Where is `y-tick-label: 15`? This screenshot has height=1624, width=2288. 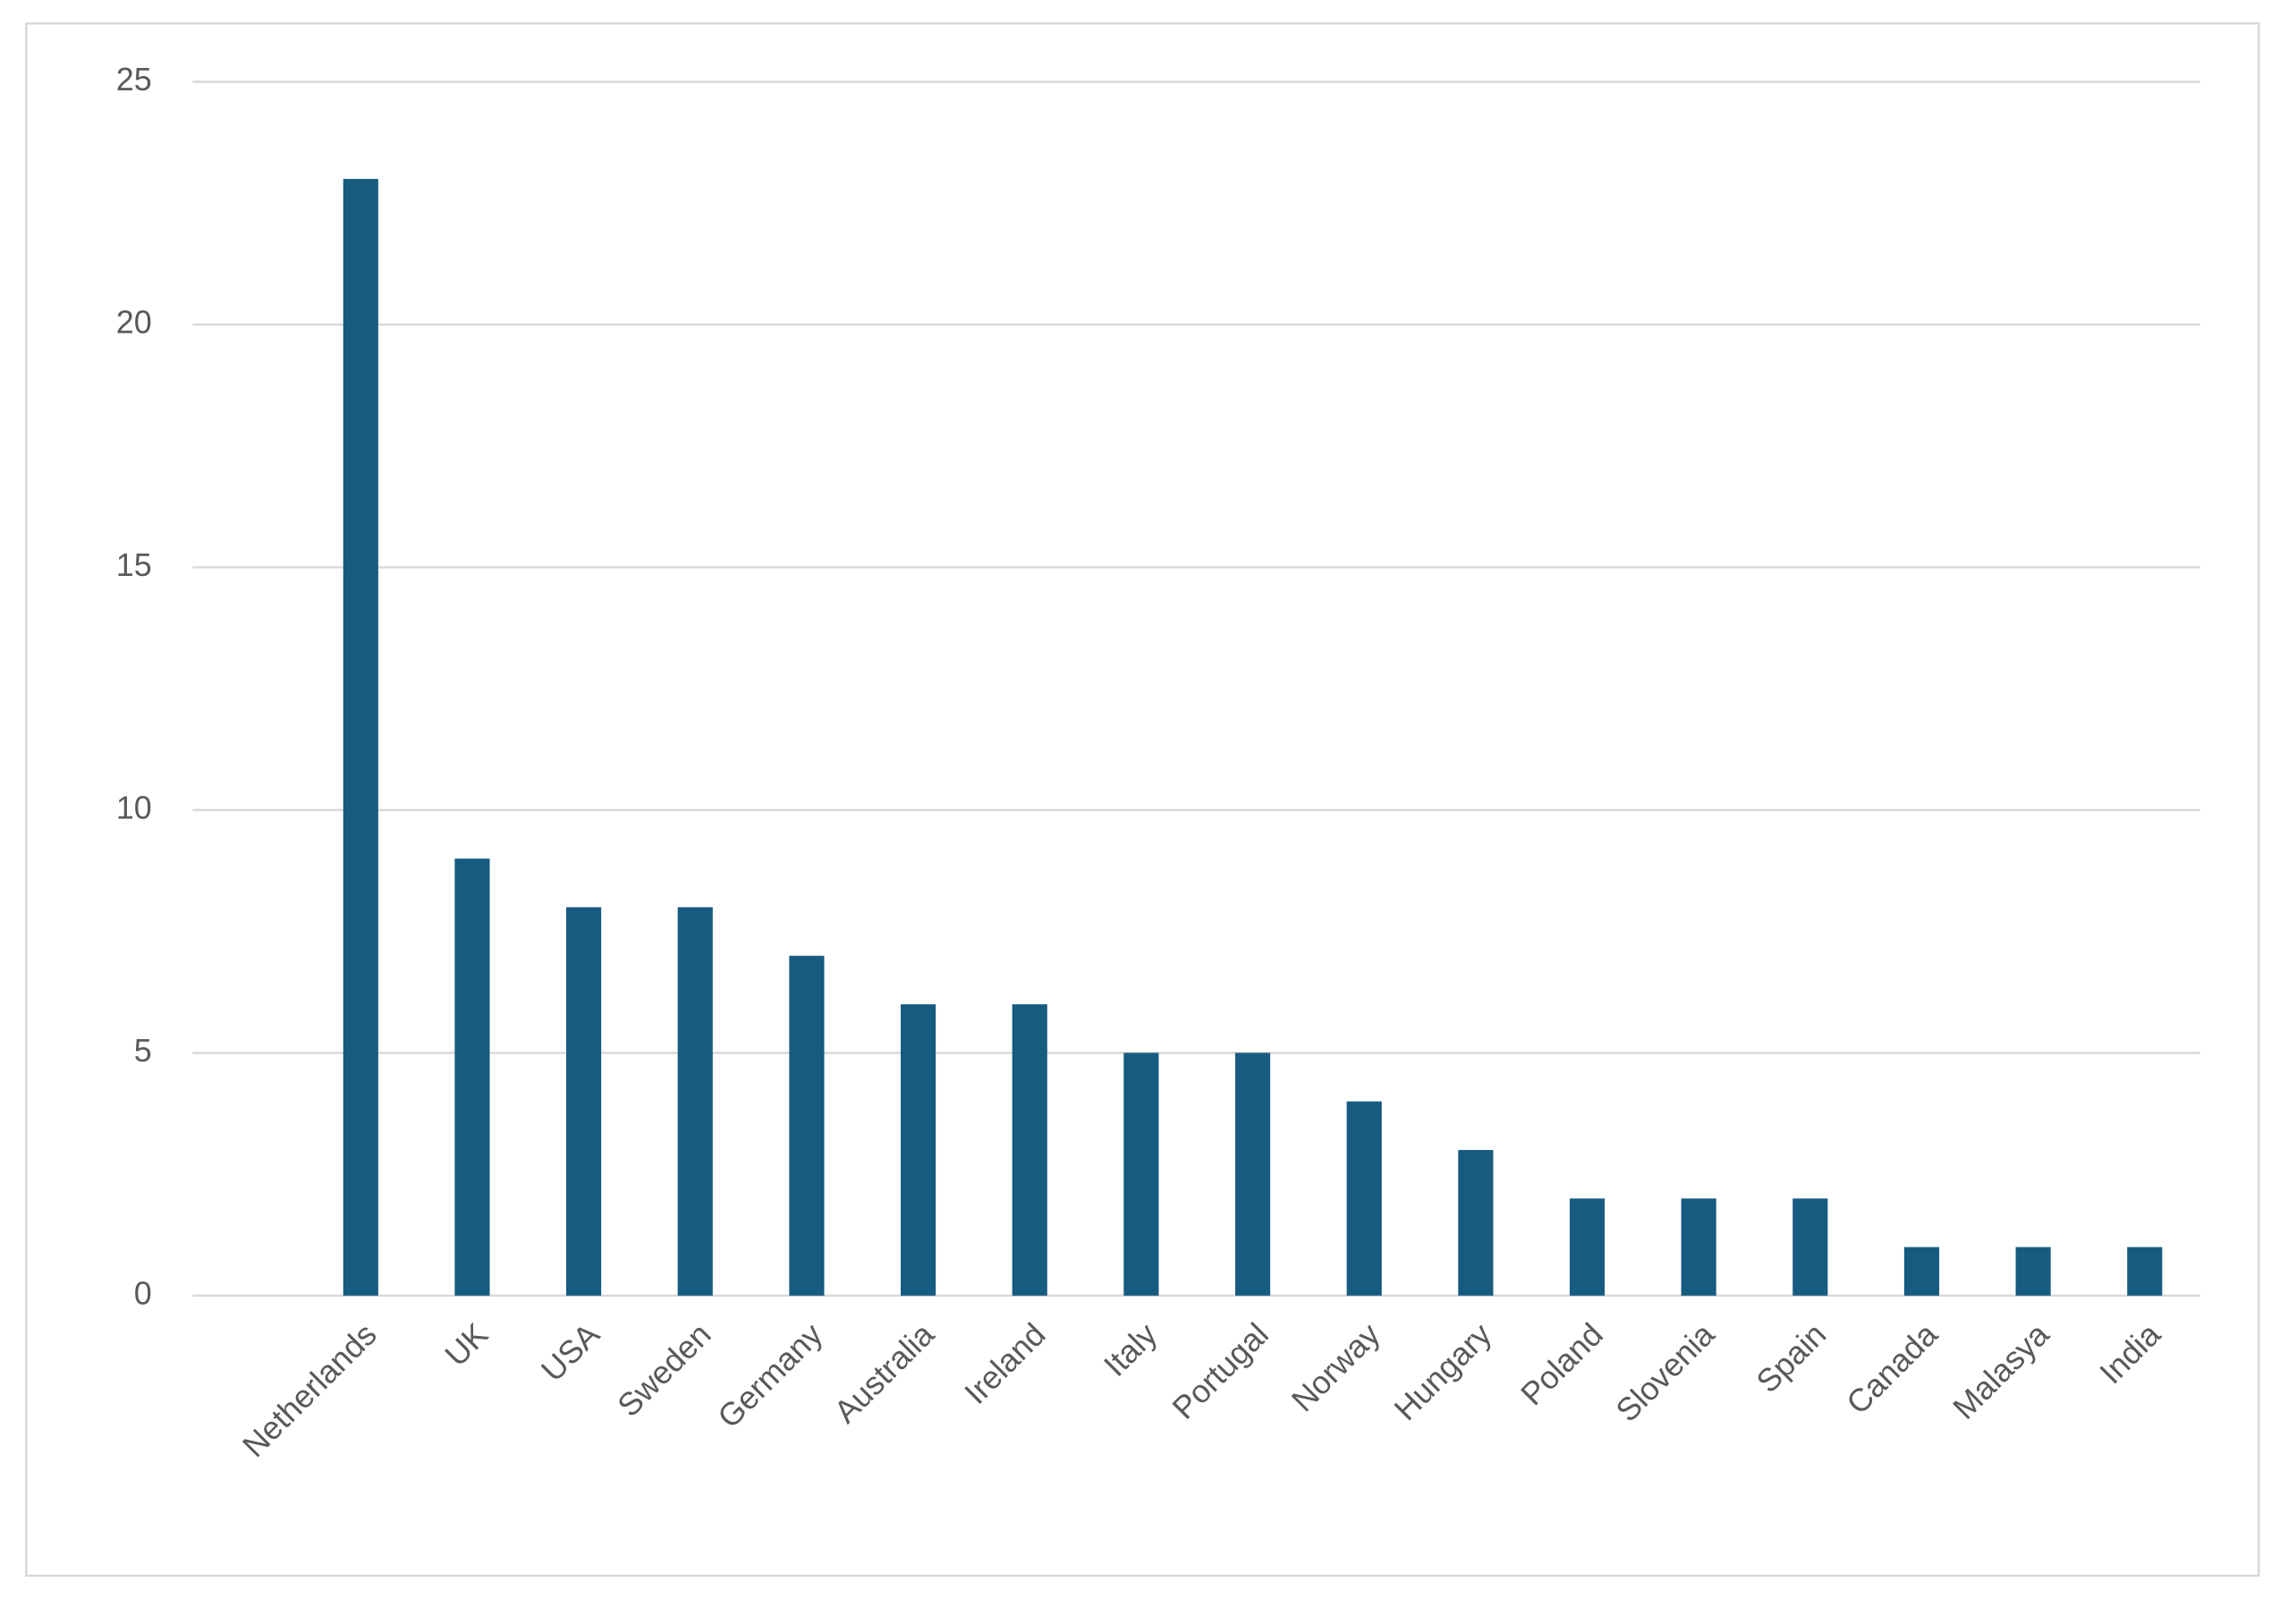
y-tick-label: 15 is located at coordinates (134, 565).